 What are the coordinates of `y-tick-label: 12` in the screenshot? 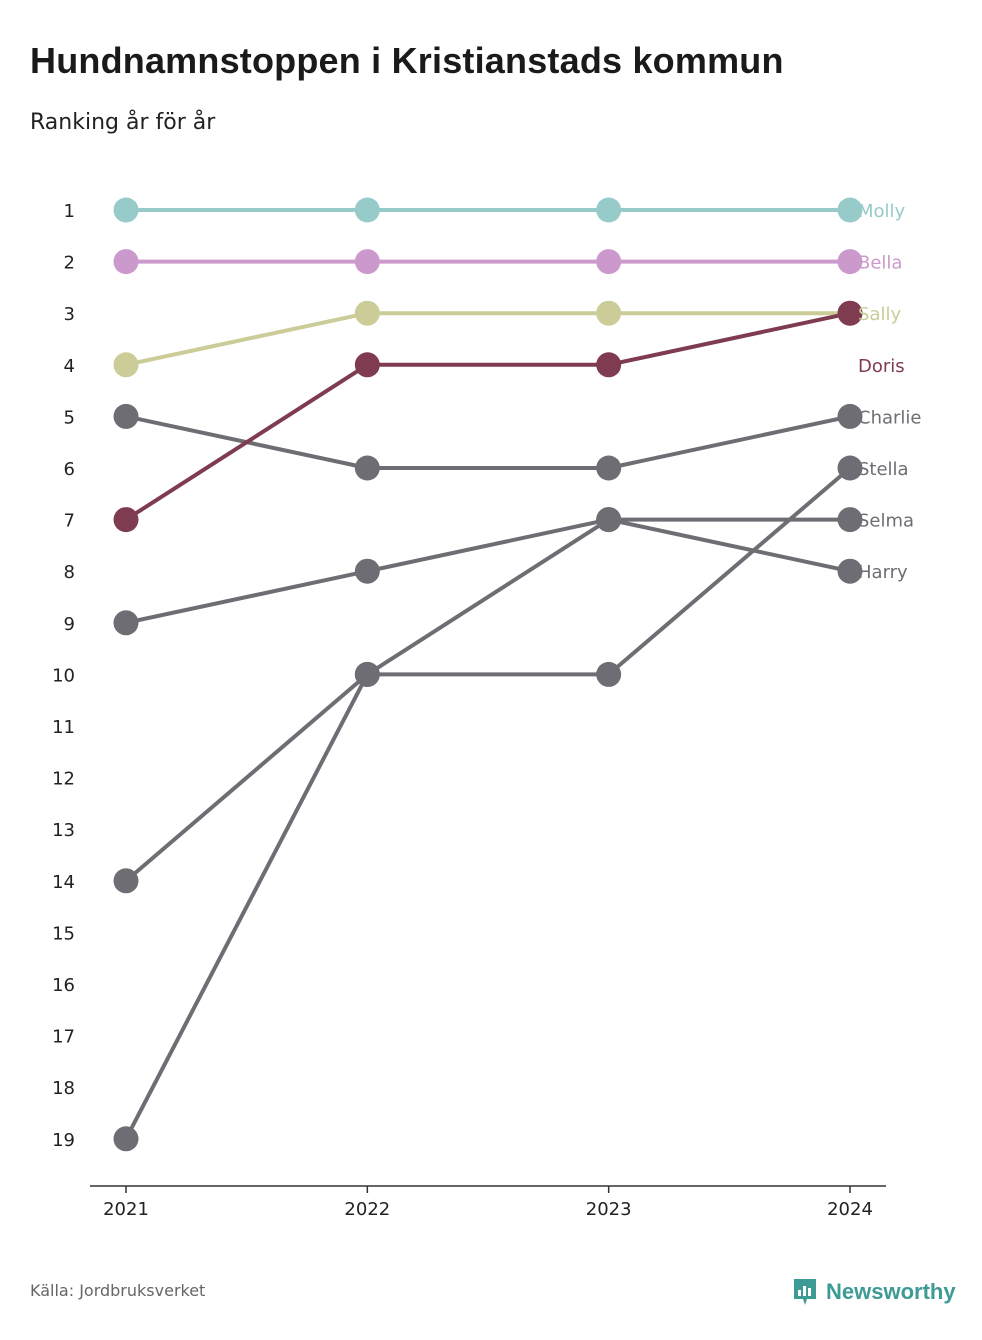 It's located at (63, 779).